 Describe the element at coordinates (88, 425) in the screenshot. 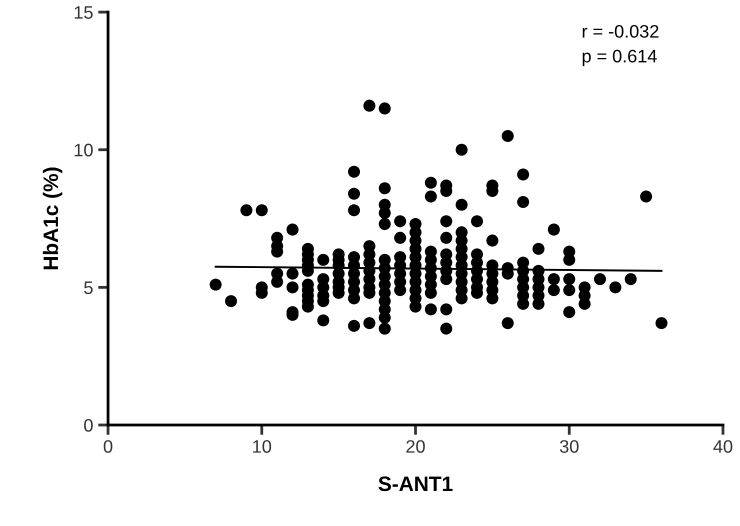

I see `y-tick-label: 0` at that location.